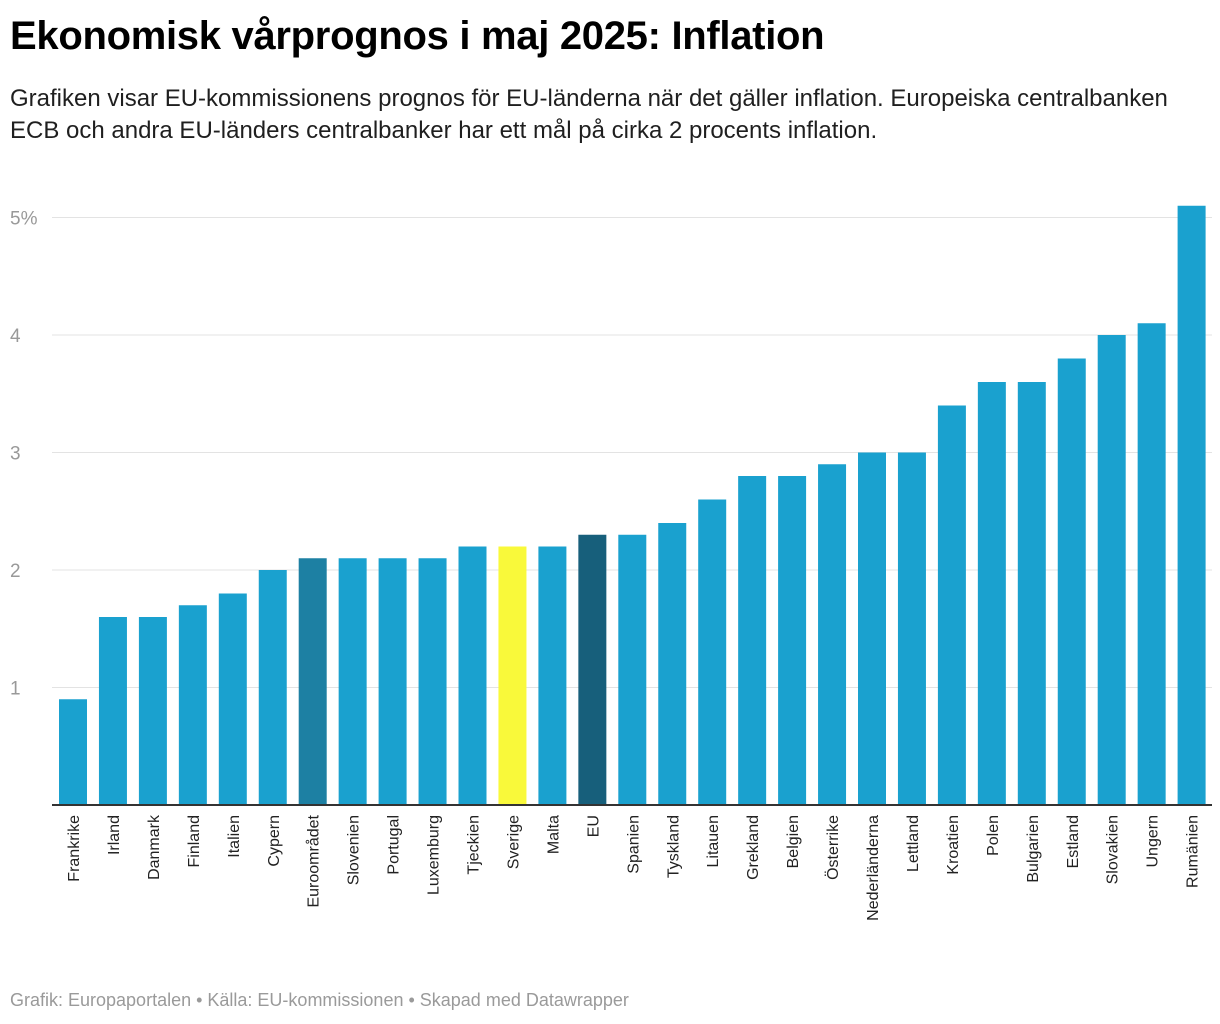 The image size is (1220, 1024). I want to click on x-category-label: Polen, so click(993, 835).